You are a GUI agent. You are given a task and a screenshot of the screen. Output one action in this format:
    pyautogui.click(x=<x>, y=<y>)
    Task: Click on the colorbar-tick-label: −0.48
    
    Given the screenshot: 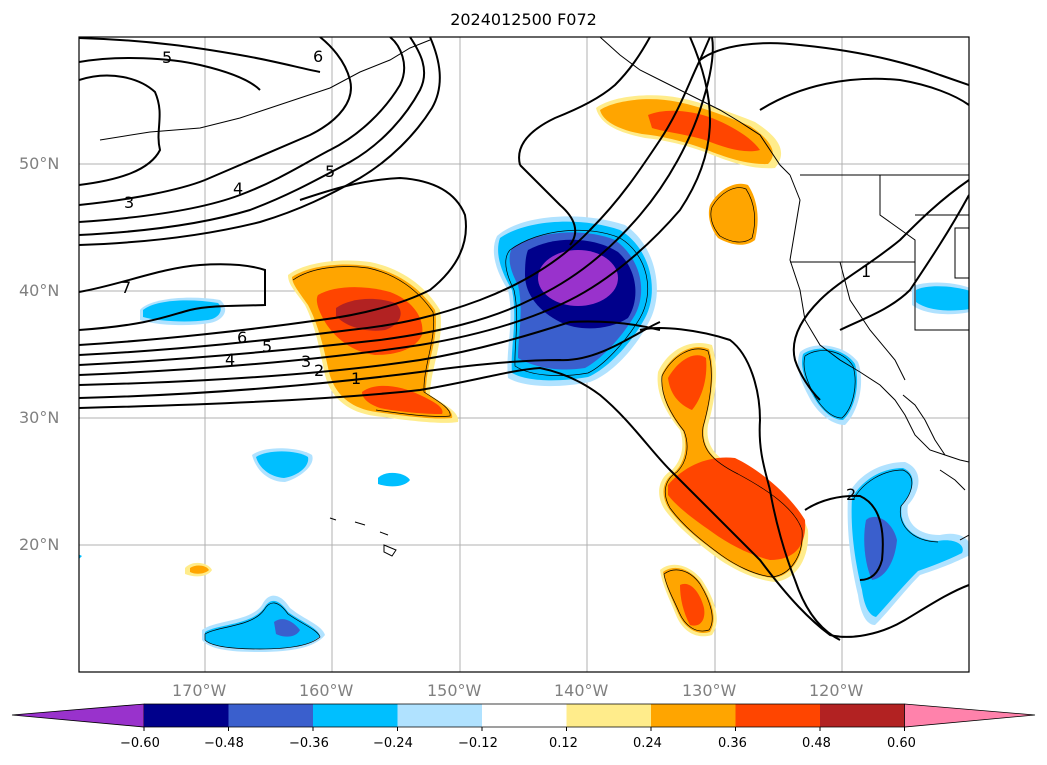 What is the action you would take?
    pyautogui.click(x=224, y=743)
    